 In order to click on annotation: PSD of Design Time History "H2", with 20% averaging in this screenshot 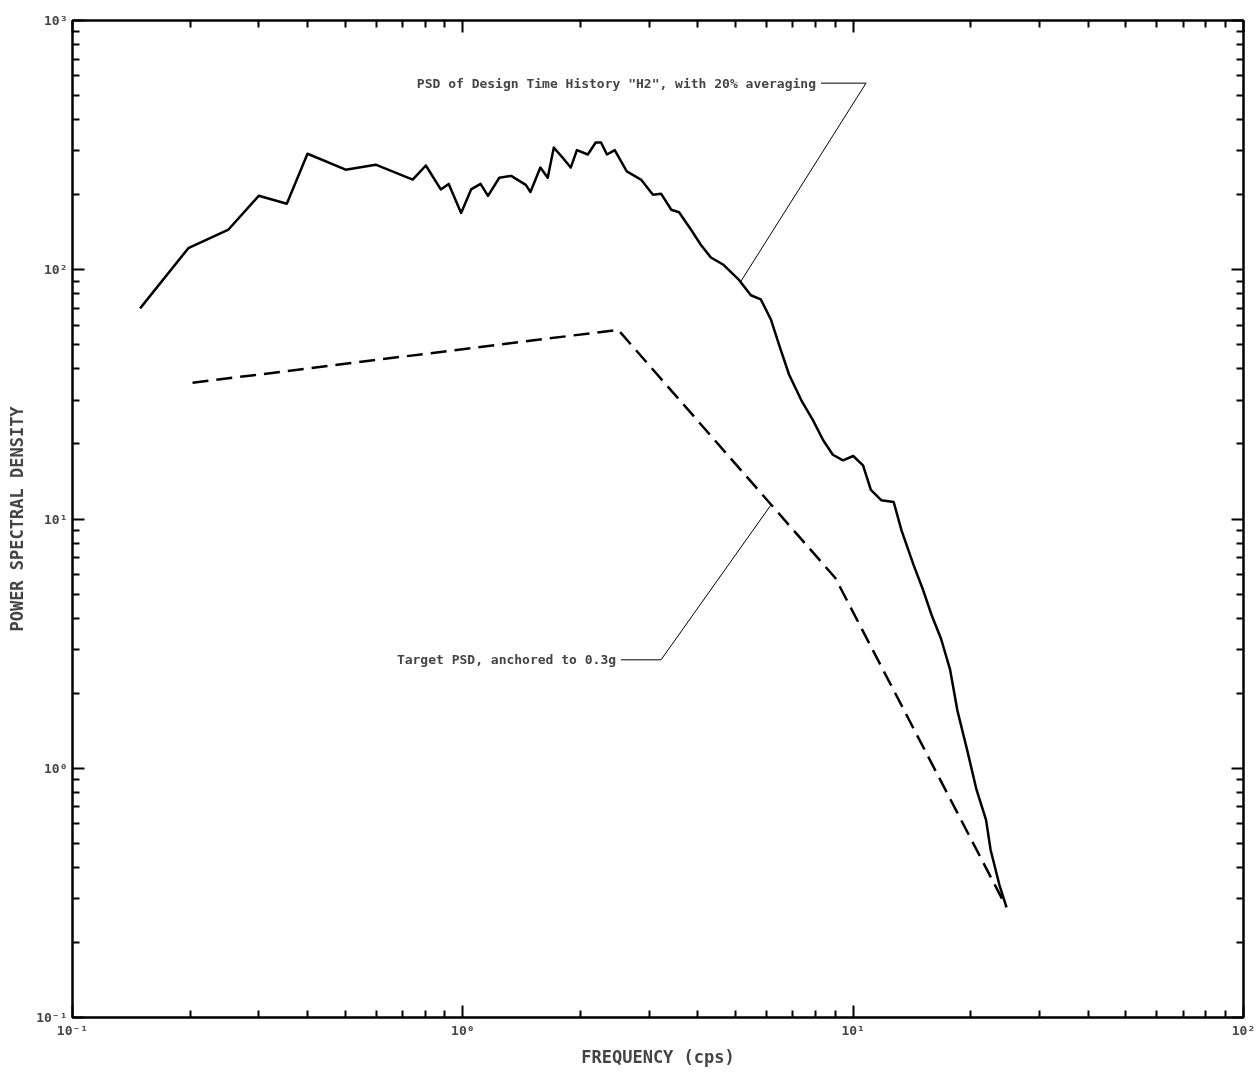, I will do `click(616, 83)`.